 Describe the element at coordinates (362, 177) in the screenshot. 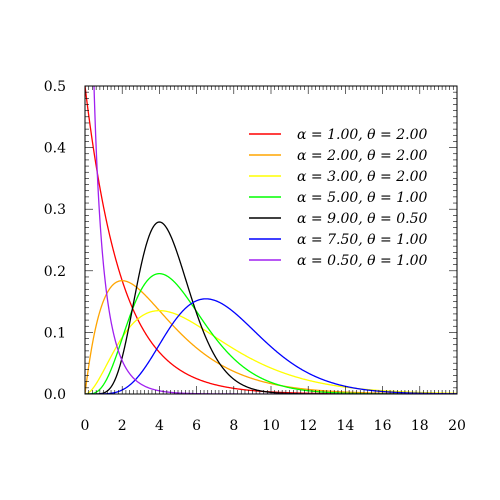

I see `legend-label-3: α = 3.00, θ = 2.00` at that location.